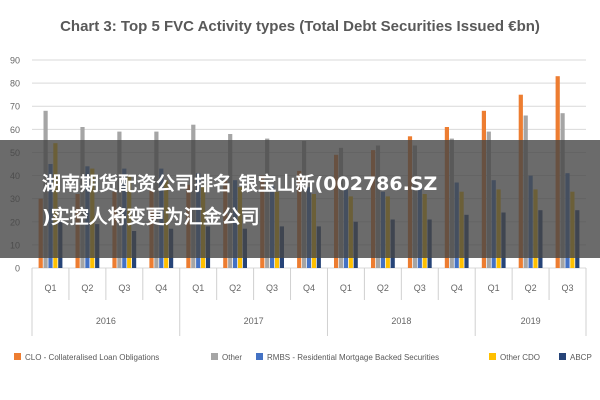 The height and width of the screenshot is (400, 600). What do you see at coordinates (106, 321) in the screenshot?
I see `x-group-label: 2016` at bounding box center [106, 321].